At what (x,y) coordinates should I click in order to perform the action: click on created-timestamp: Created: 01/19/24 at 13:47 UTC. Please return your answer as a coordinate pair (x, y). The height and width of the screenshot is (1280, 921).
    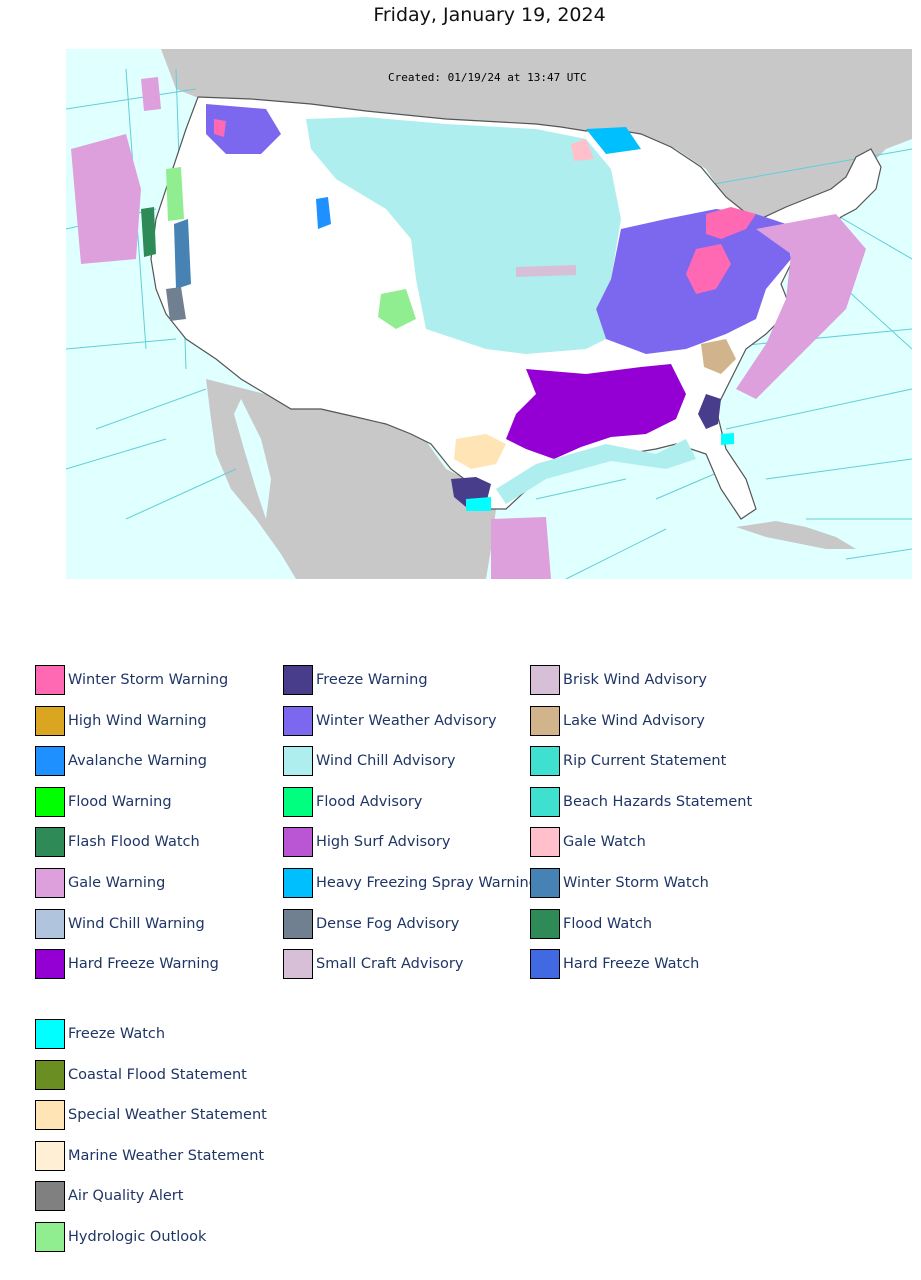
    Looking at the image, I should click on (487, 77).